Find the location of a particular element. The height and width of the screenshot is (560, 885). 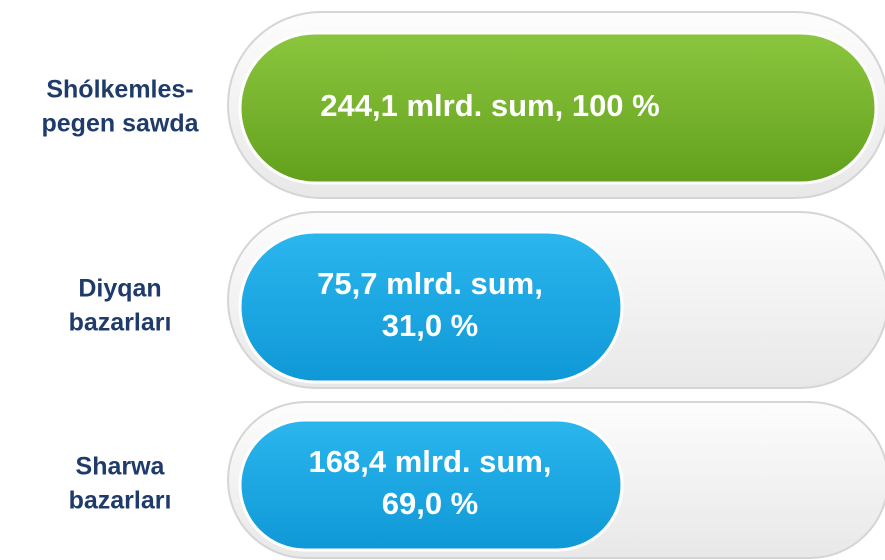

bar-text: 244,1 mlrd. sum, 100 % is located at coordinates (489, 105).